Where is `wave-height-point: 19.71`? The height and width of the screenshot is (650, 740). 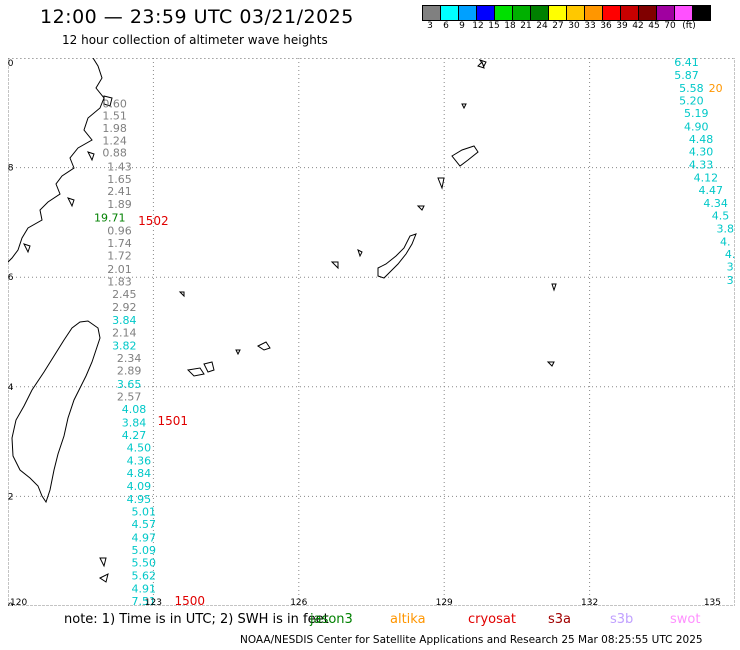 wave-height-point: 19.71 is located at coordinates (110, 217).